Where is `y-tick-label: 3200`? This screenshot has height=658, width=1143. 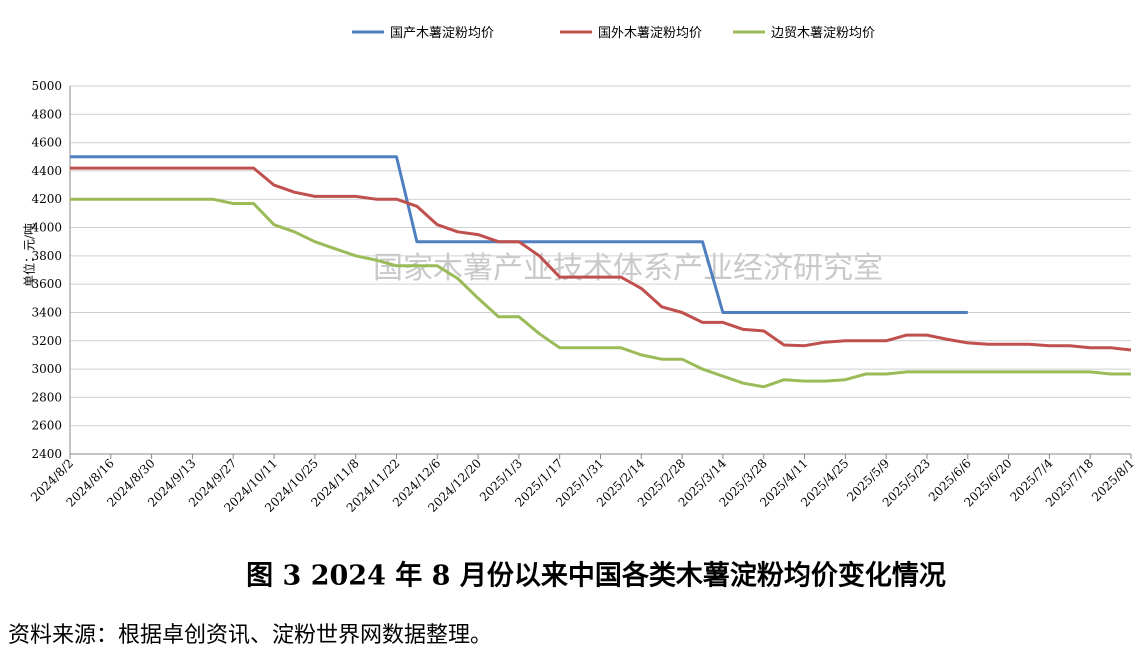
y-tick-label: 3200 is located at coordinates (46, 341).